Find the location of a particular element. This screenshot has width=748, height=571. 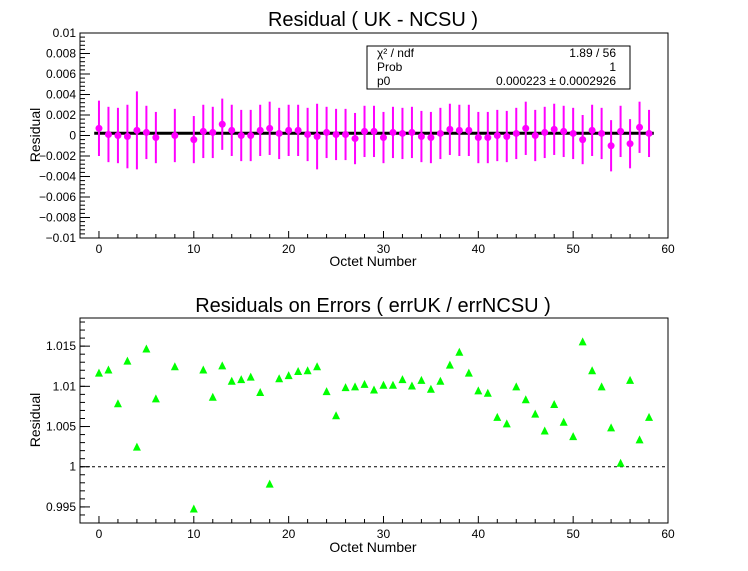

y-tick-label: 1.015 is located at coordinates (61, 346).